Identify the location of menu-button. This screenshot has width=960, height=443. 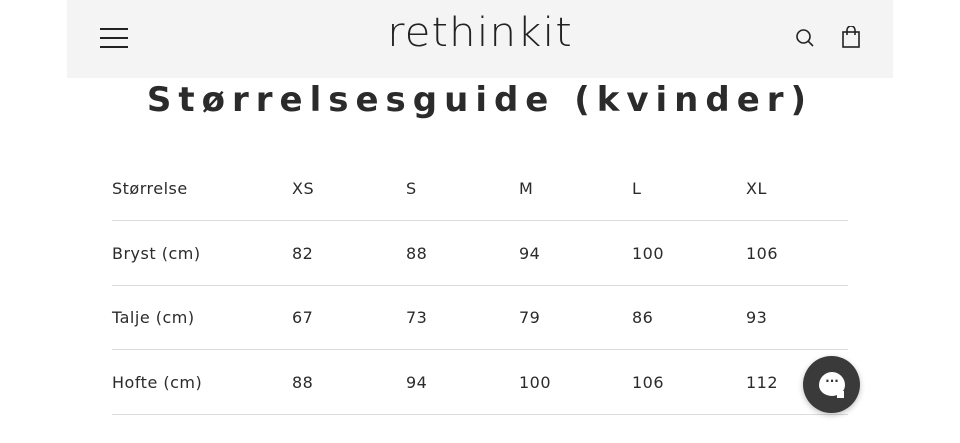
(114, 38).